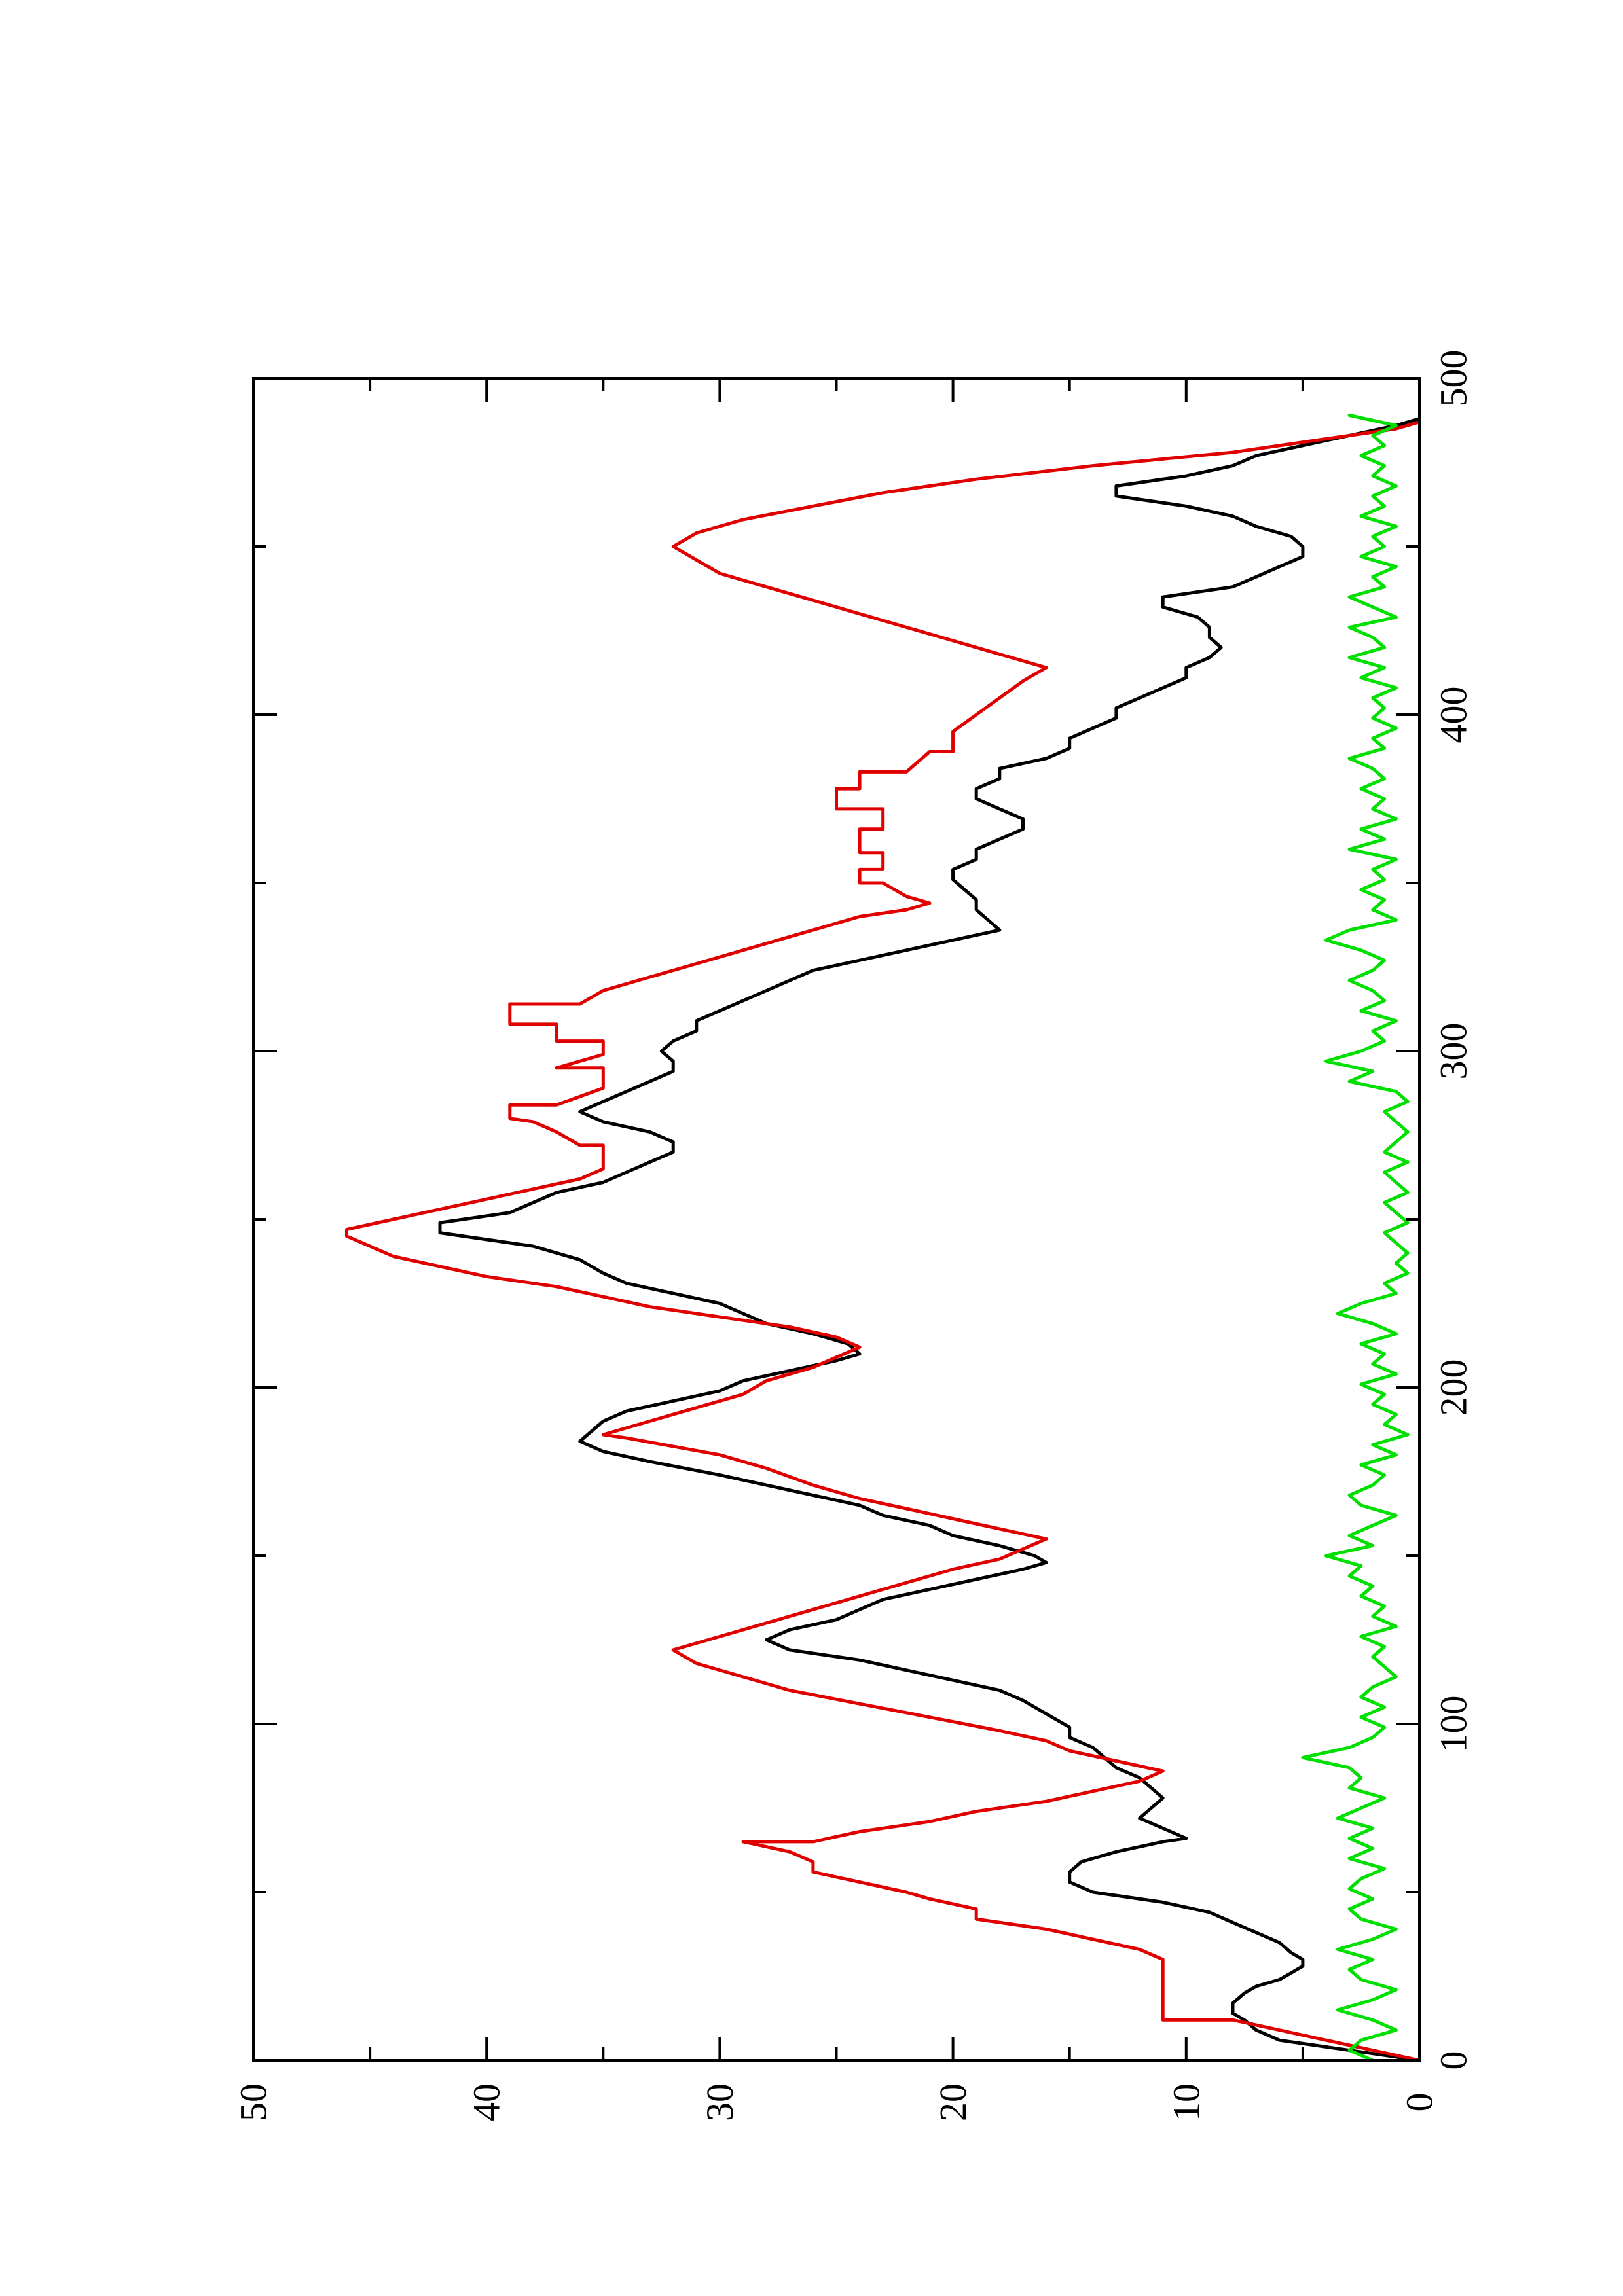 The height and width of the screenshot is (2296, 1623). Describe the element at coordinates (1419, 2102) in the screenshot. I see `y-tick-label: 0` at that location.